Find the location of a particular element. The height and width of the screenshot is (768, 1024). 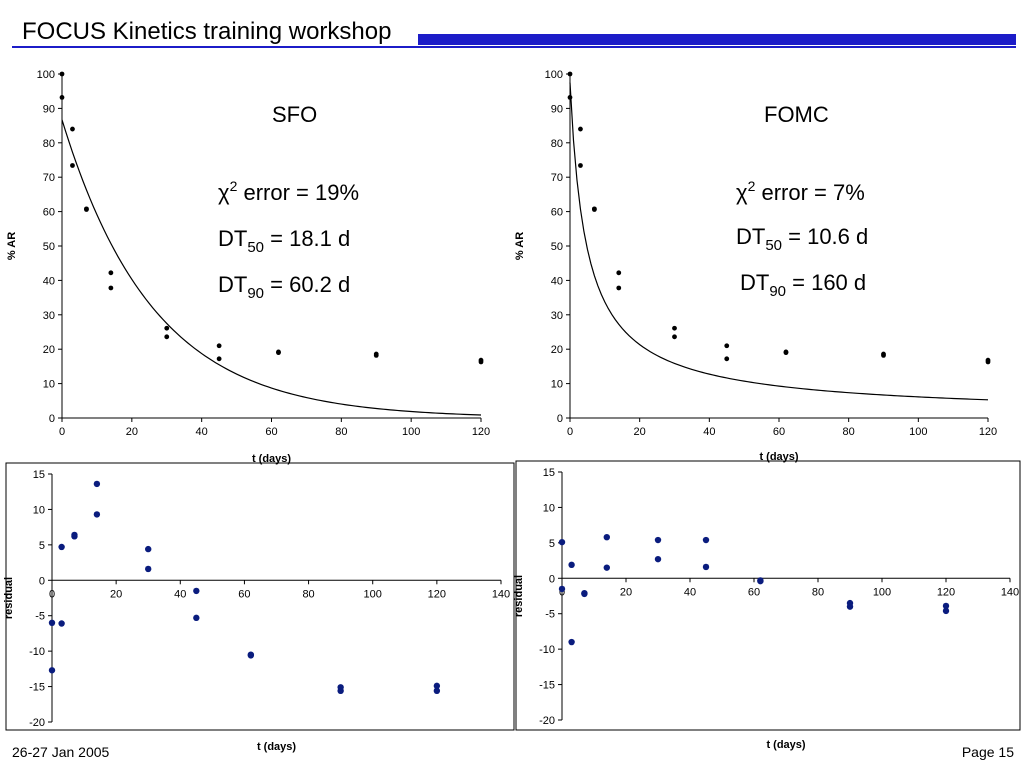

dt50-value: = 10.6 d is located at coordinates (825, 236).